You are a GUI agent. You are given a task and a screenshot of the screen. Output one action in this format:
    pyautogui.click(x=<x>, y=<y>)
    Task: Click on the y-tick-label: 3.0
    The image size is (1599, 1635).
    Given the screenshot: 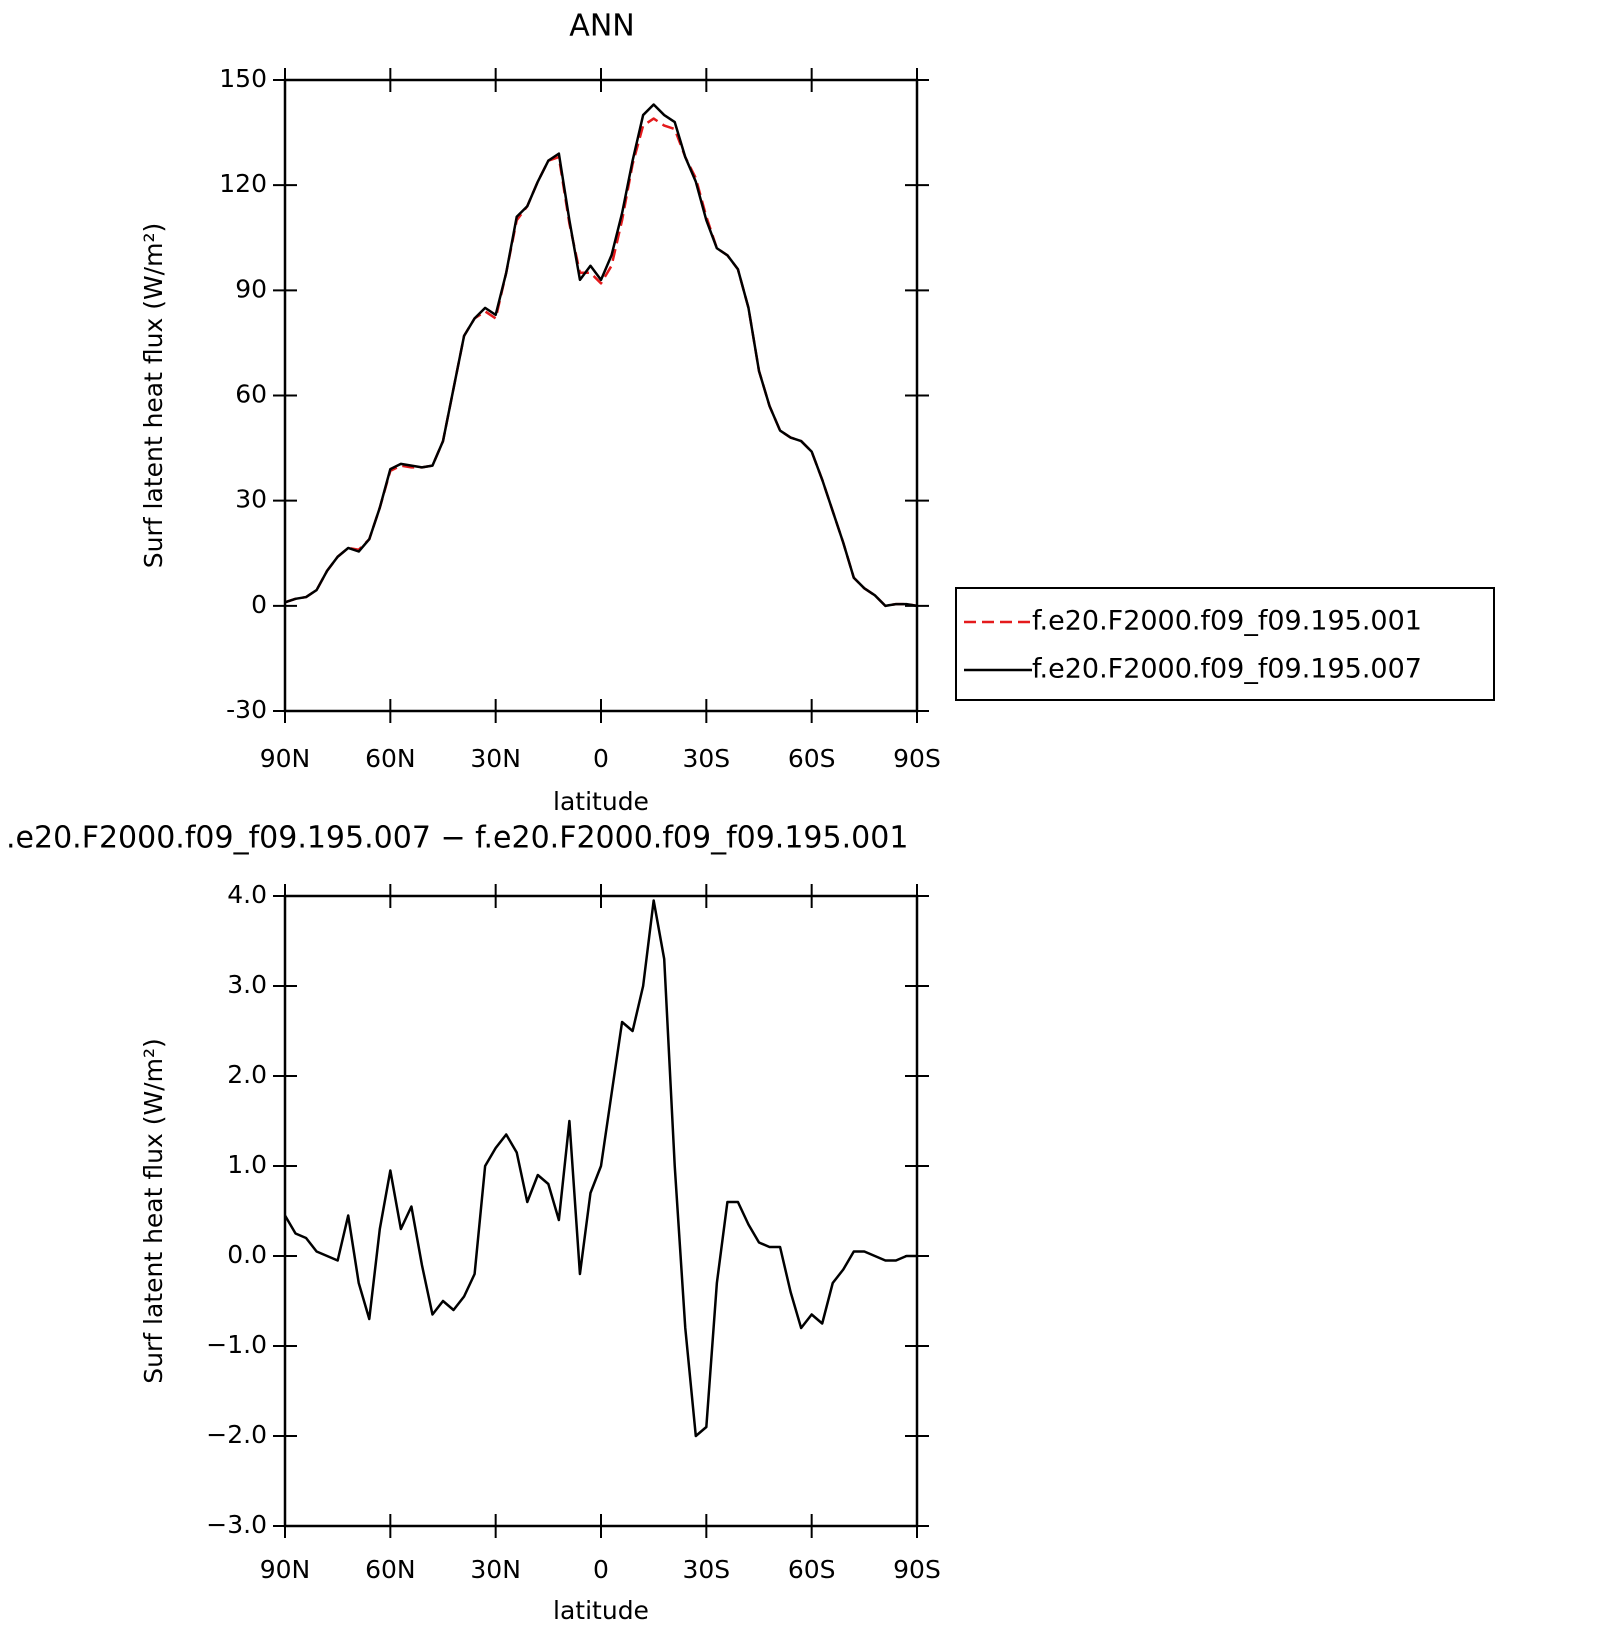 What is the action you would take?
    pyautogui.click(x=247, y=984)
    